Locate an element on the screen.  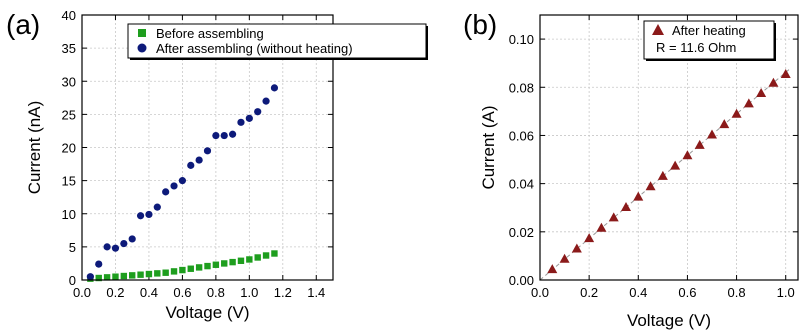
y-axis-title: Current (A) is located at coordinates (488, 147).